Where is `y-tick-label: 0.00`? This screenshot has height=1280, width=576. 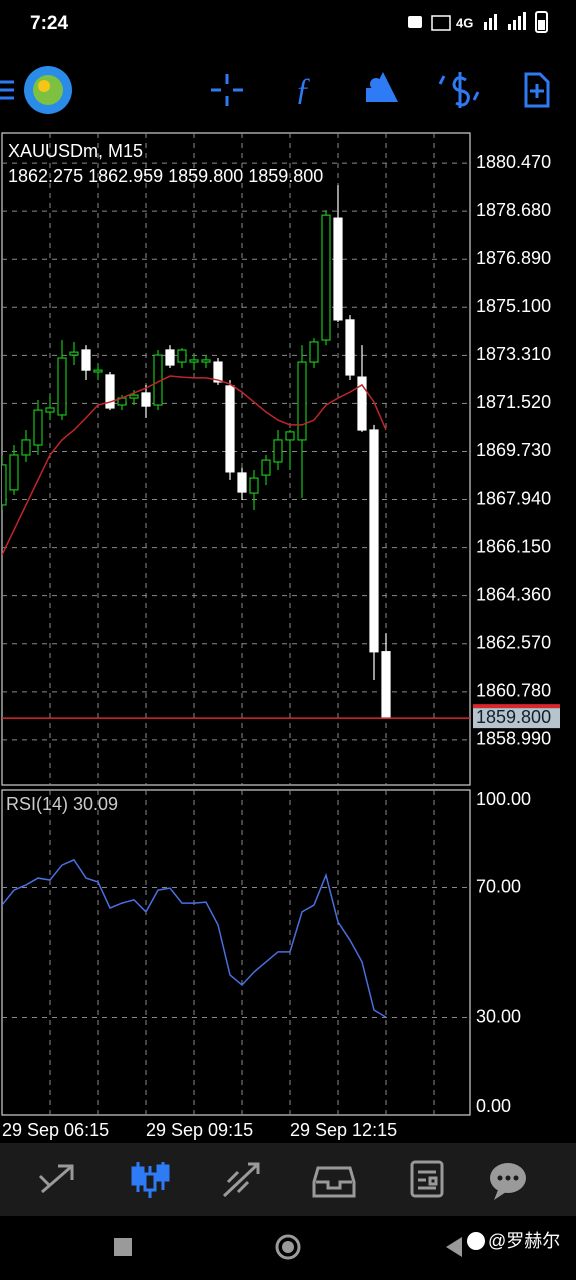
y-tick-label: 0.00 is located at coordinates (493, 1106).